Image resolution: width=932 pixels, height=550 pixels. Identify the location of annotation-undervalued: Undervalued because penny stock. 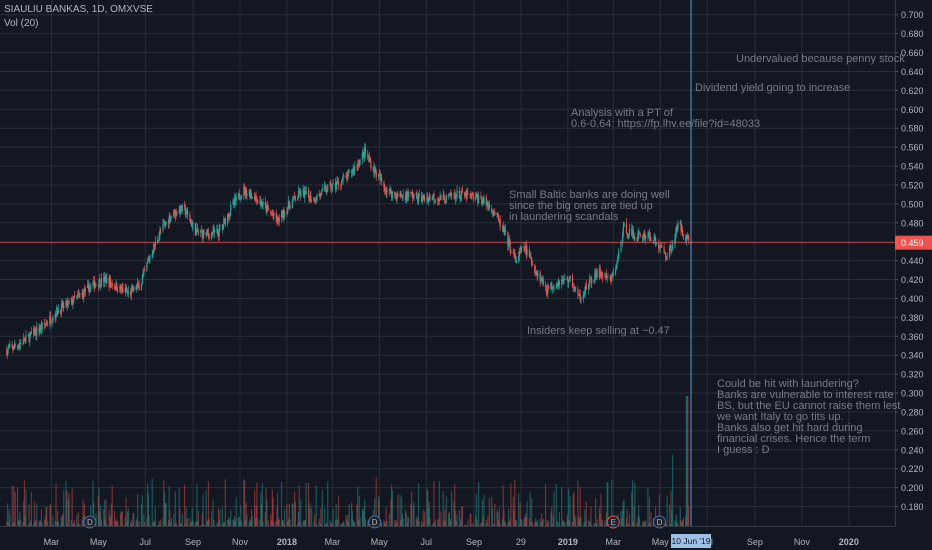
(820, 59).